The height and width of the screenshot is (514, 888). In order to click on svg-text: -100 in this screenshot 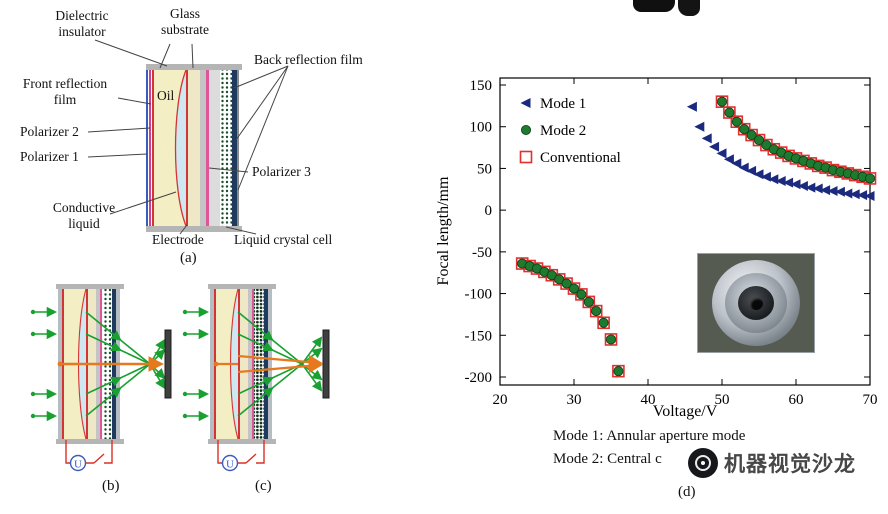, I will do `click(479, 295)`.